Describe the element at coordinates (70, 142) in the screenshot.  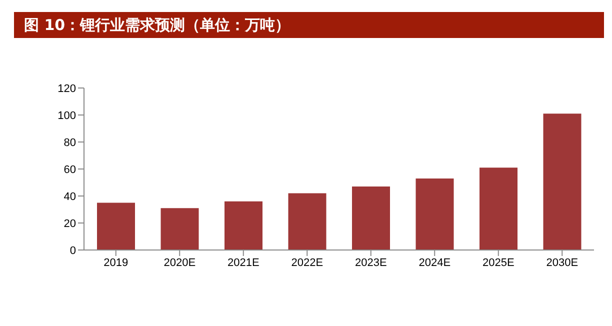
I see `y-tick-label: 80` at that location.